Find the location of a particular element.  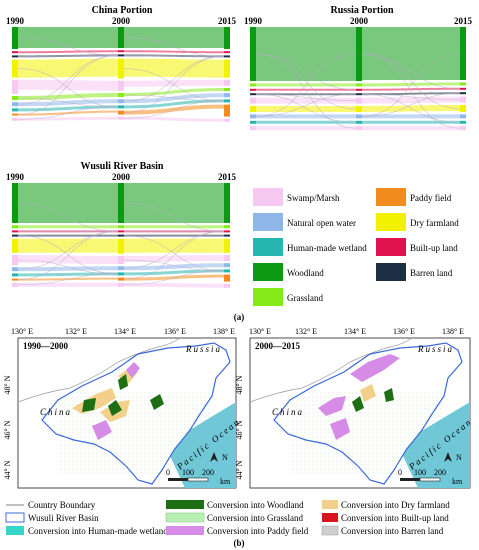

legend-swatch-built-conv is located at coordinates (330, 517).